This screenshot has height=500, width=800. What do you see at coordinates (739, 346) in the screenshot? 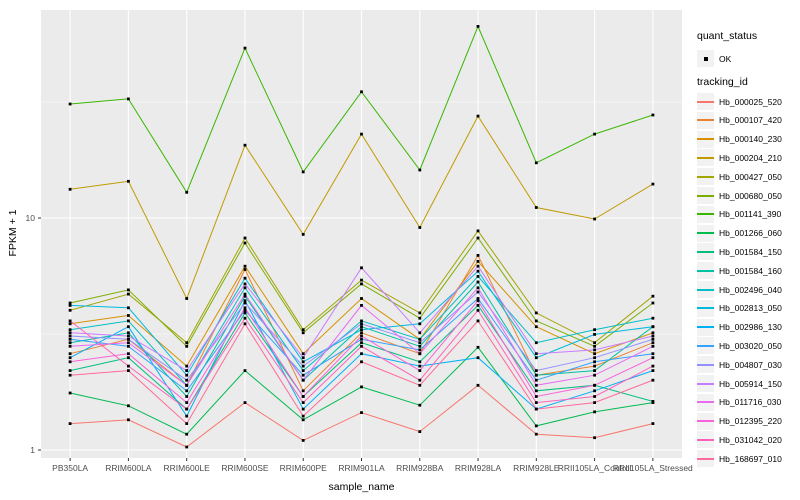
I see `legend-item-Hb_003020_050: Hb_003020_050` at bounding box center [739, 346].